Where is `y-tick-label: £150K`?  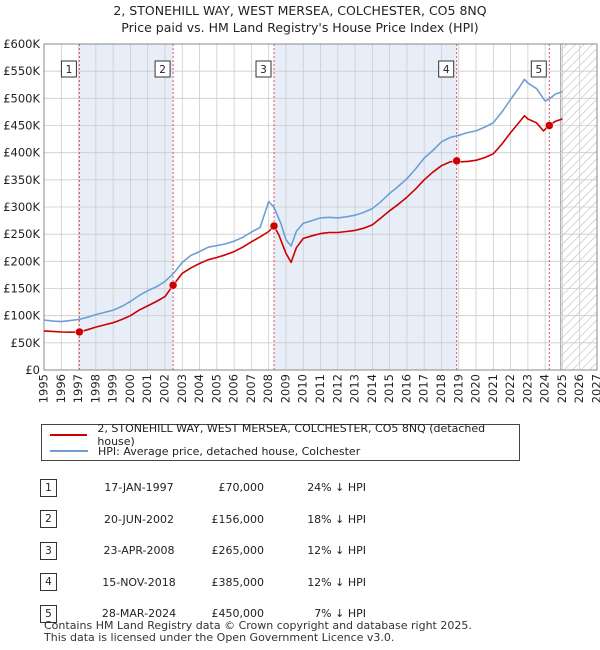 y-tick-label: £150K is located at coordinates (21, 289).